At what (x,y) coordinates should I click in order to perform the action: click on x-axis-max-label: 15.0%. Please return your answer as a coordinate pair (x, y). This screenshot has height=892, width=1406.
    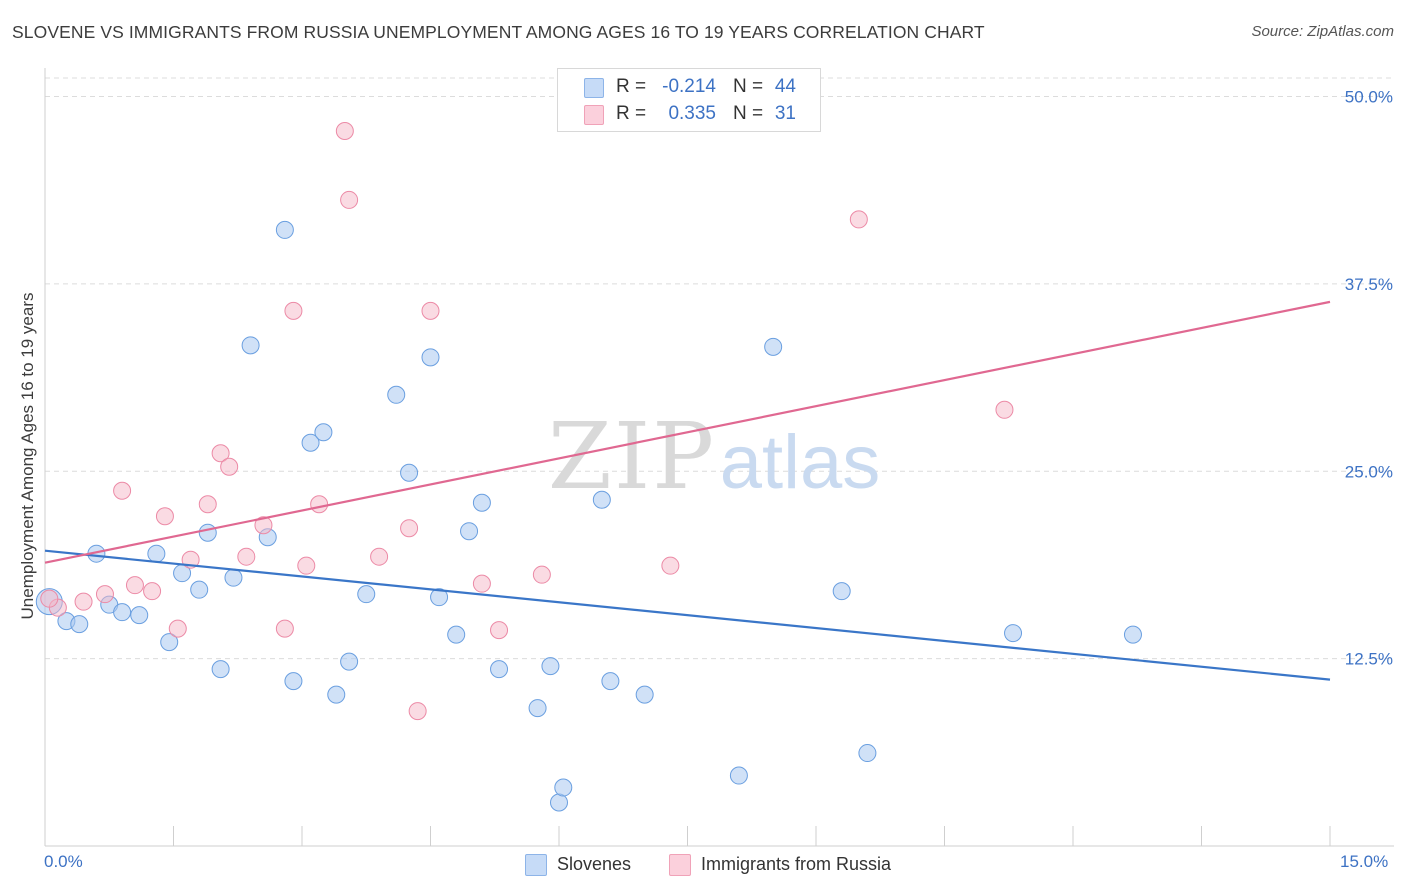
    Looking at the image, I should click on (1364, 861).